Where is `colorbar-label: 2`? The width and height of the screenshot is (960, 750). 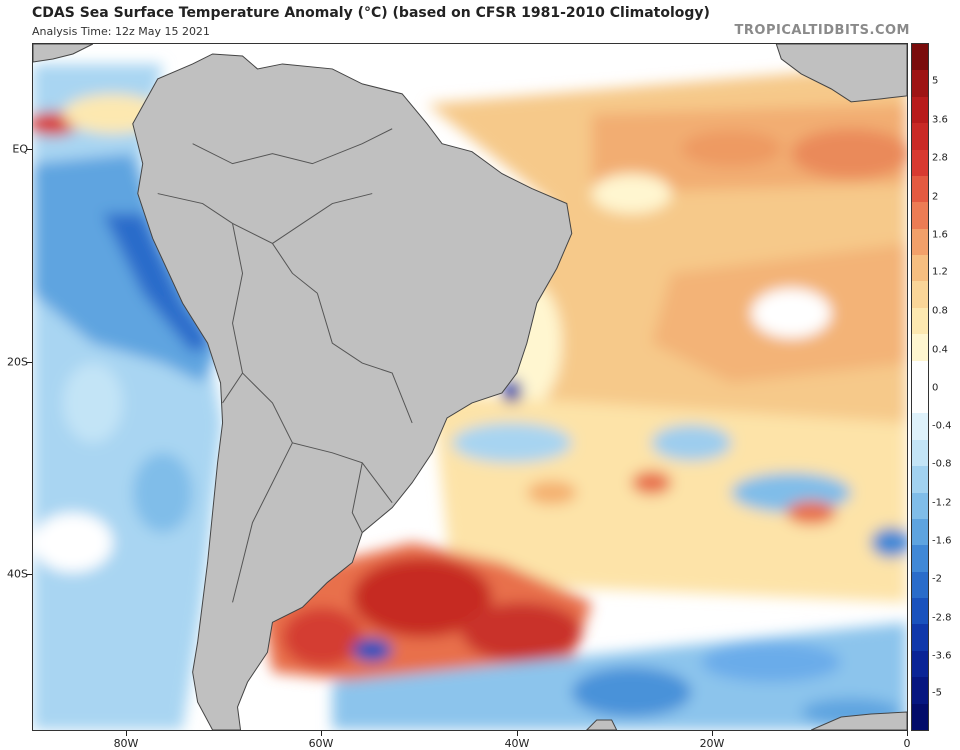 colorbar-label: 2 is located at coordinates (935, 197).